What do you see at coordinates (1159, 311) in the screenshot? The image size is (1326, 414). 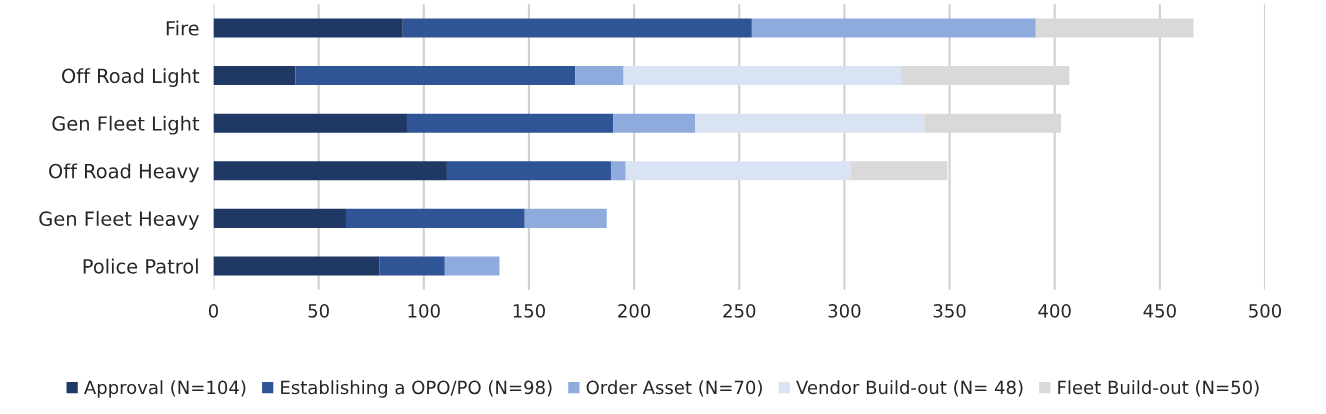 I see `x-tick-label: 450` at bounding box center [1159, 311].